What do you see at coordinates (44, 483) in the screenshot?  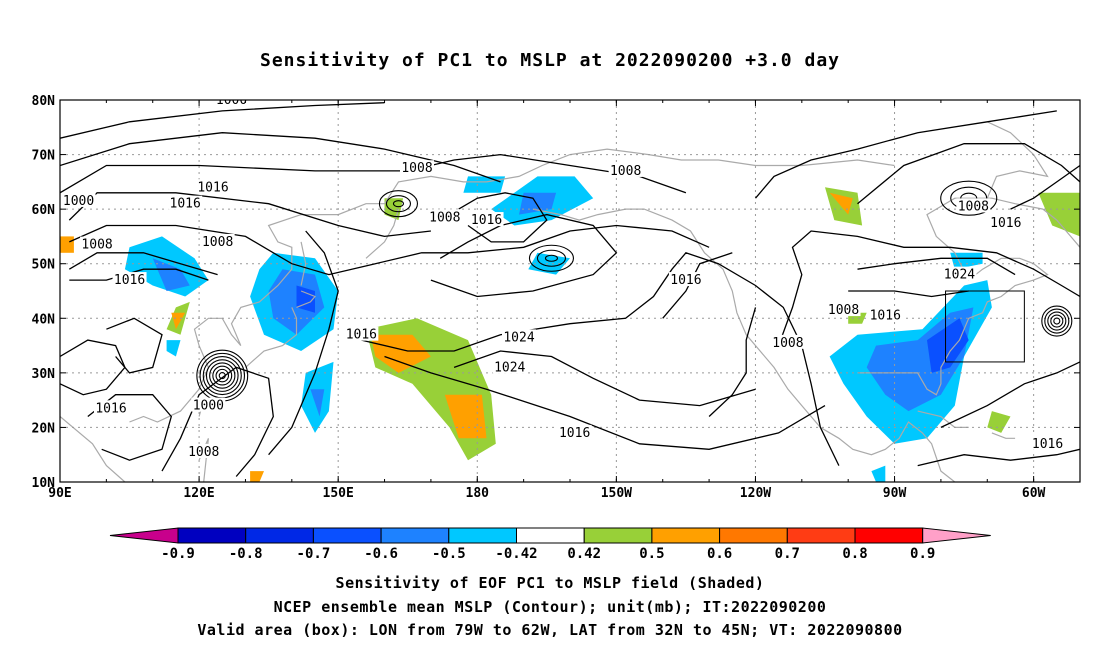 I see `lat-tick-label: 10N` at bounding box center [44, 483].